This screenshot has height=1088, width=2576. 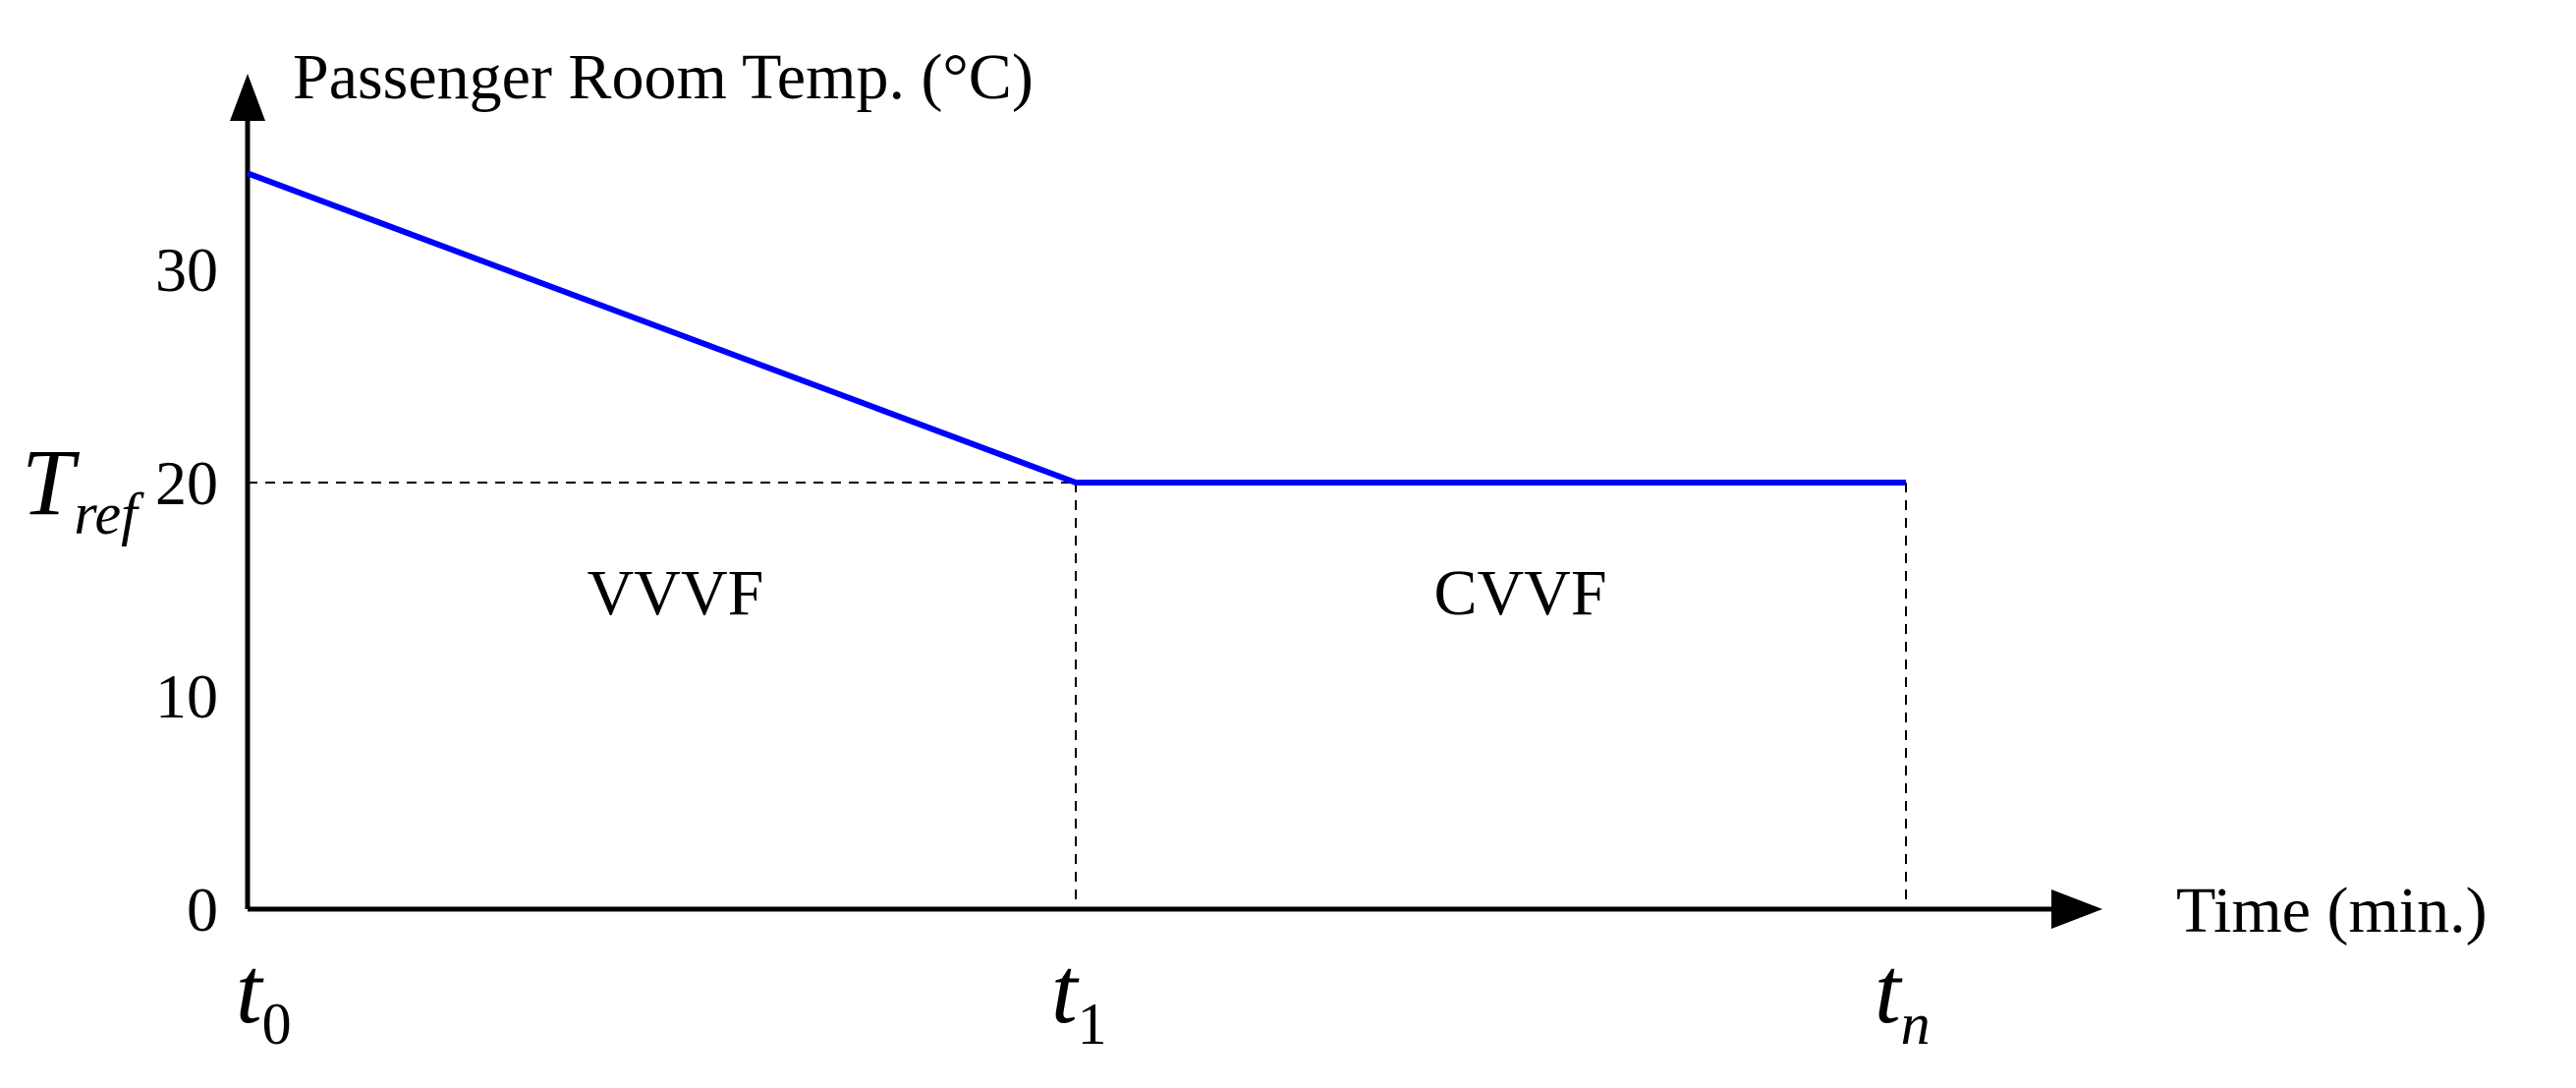 What do you see at coordinates (186, 696) in the screenshot?
I see `y-tick-label: 10` at bounding box center [186, 696].